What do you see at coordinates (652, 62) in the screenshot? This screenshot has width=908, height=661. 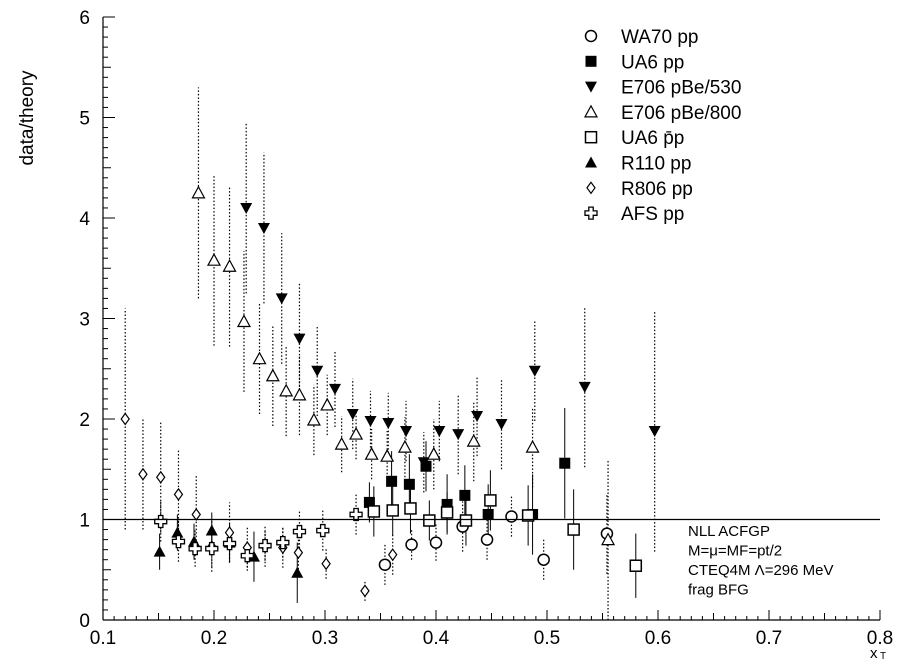 I see `legend-label: UA6 pp` at bounding box center [652, 62].